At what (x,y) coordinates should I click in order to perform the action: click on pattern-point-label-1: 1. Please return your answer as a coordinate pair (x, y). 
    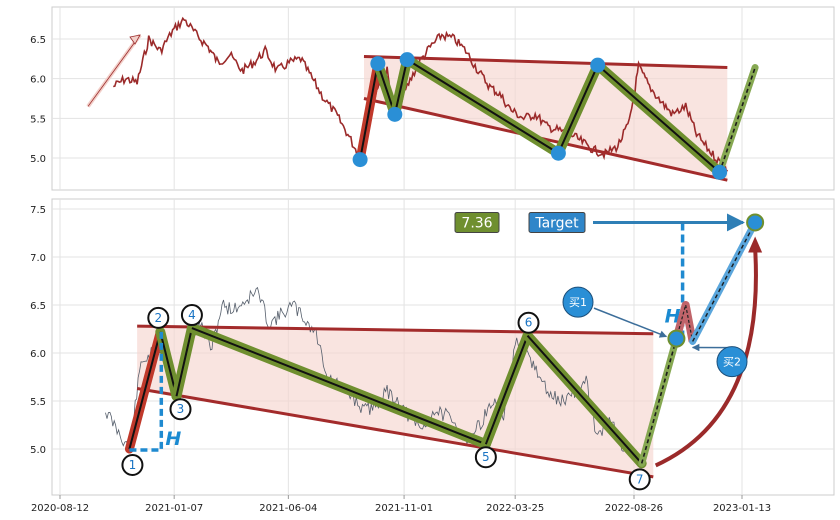
    Looking at the image, I should click on (133, 465).